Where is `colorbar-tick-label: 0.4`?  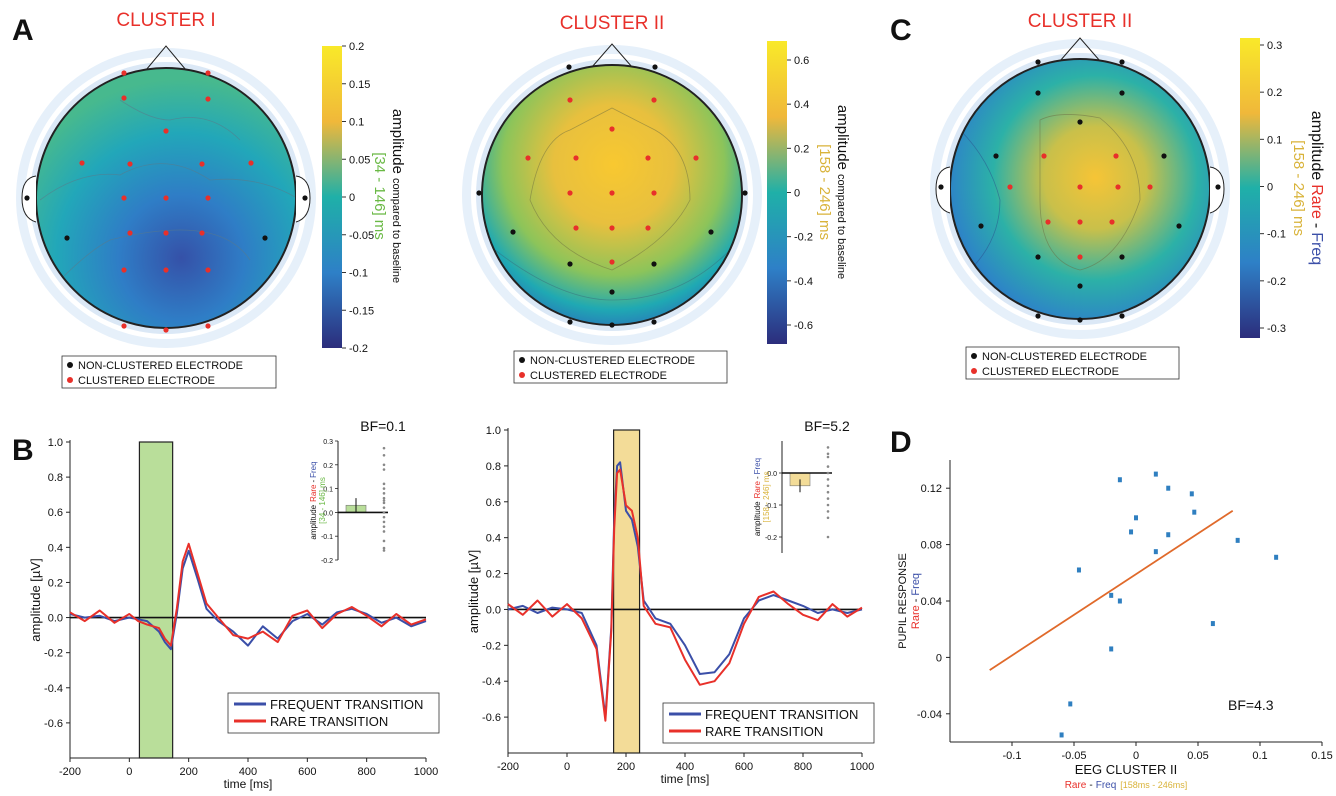 colorbar-tick-label: 0.4 is located at coordinates (801, 105).